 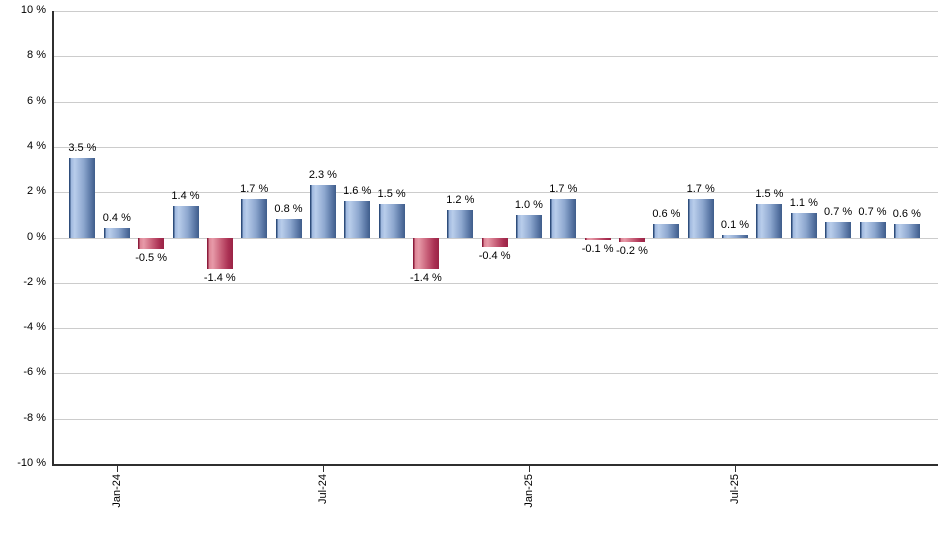 What do you see at coordinates (36, 191) in the screenshot?
I see `y-axis-tick-label: 2 %` at bounding box center [36, 191].